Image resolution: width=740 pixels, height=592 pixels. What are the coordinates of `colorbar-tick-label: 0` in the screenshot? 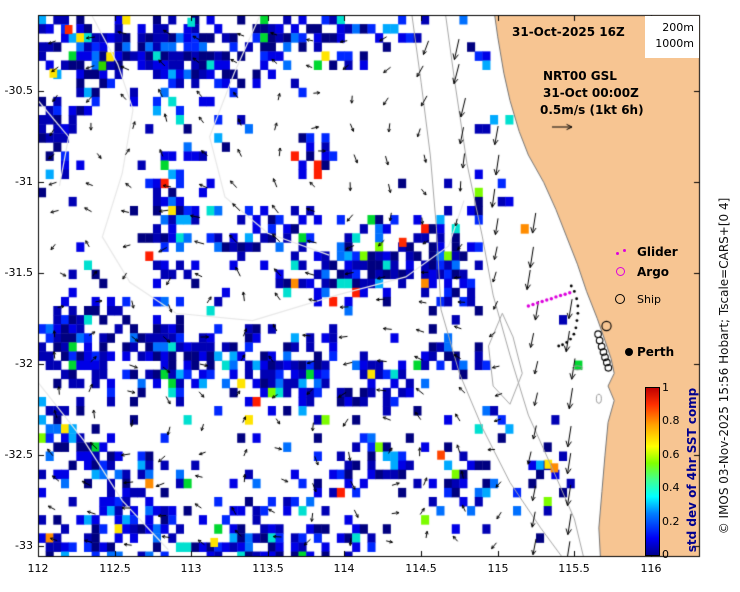 It's located at (665, 554).